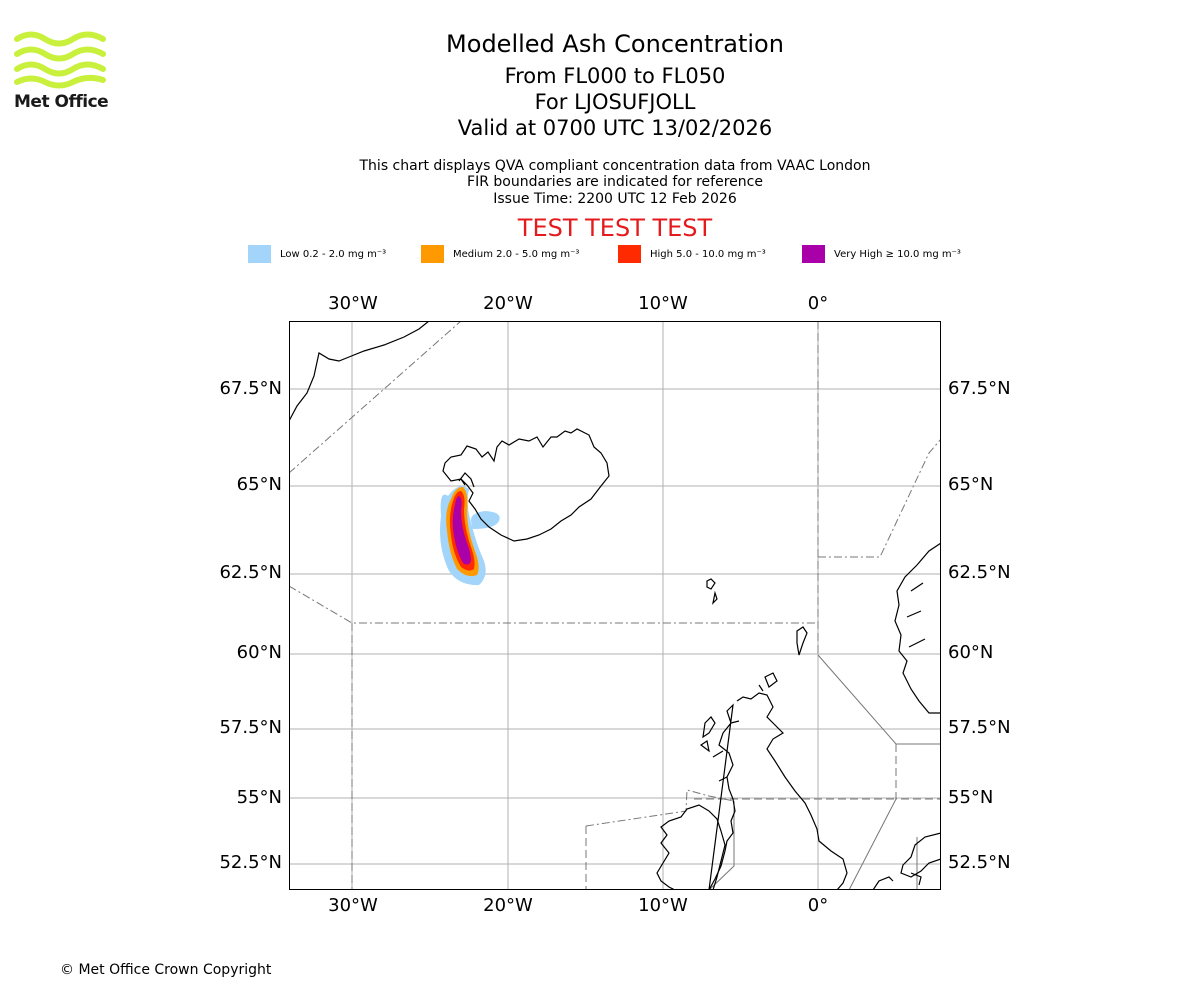  I want to click on legend-high: High 5.0 - 10.0 mg m⁻³, so click(692, 254).